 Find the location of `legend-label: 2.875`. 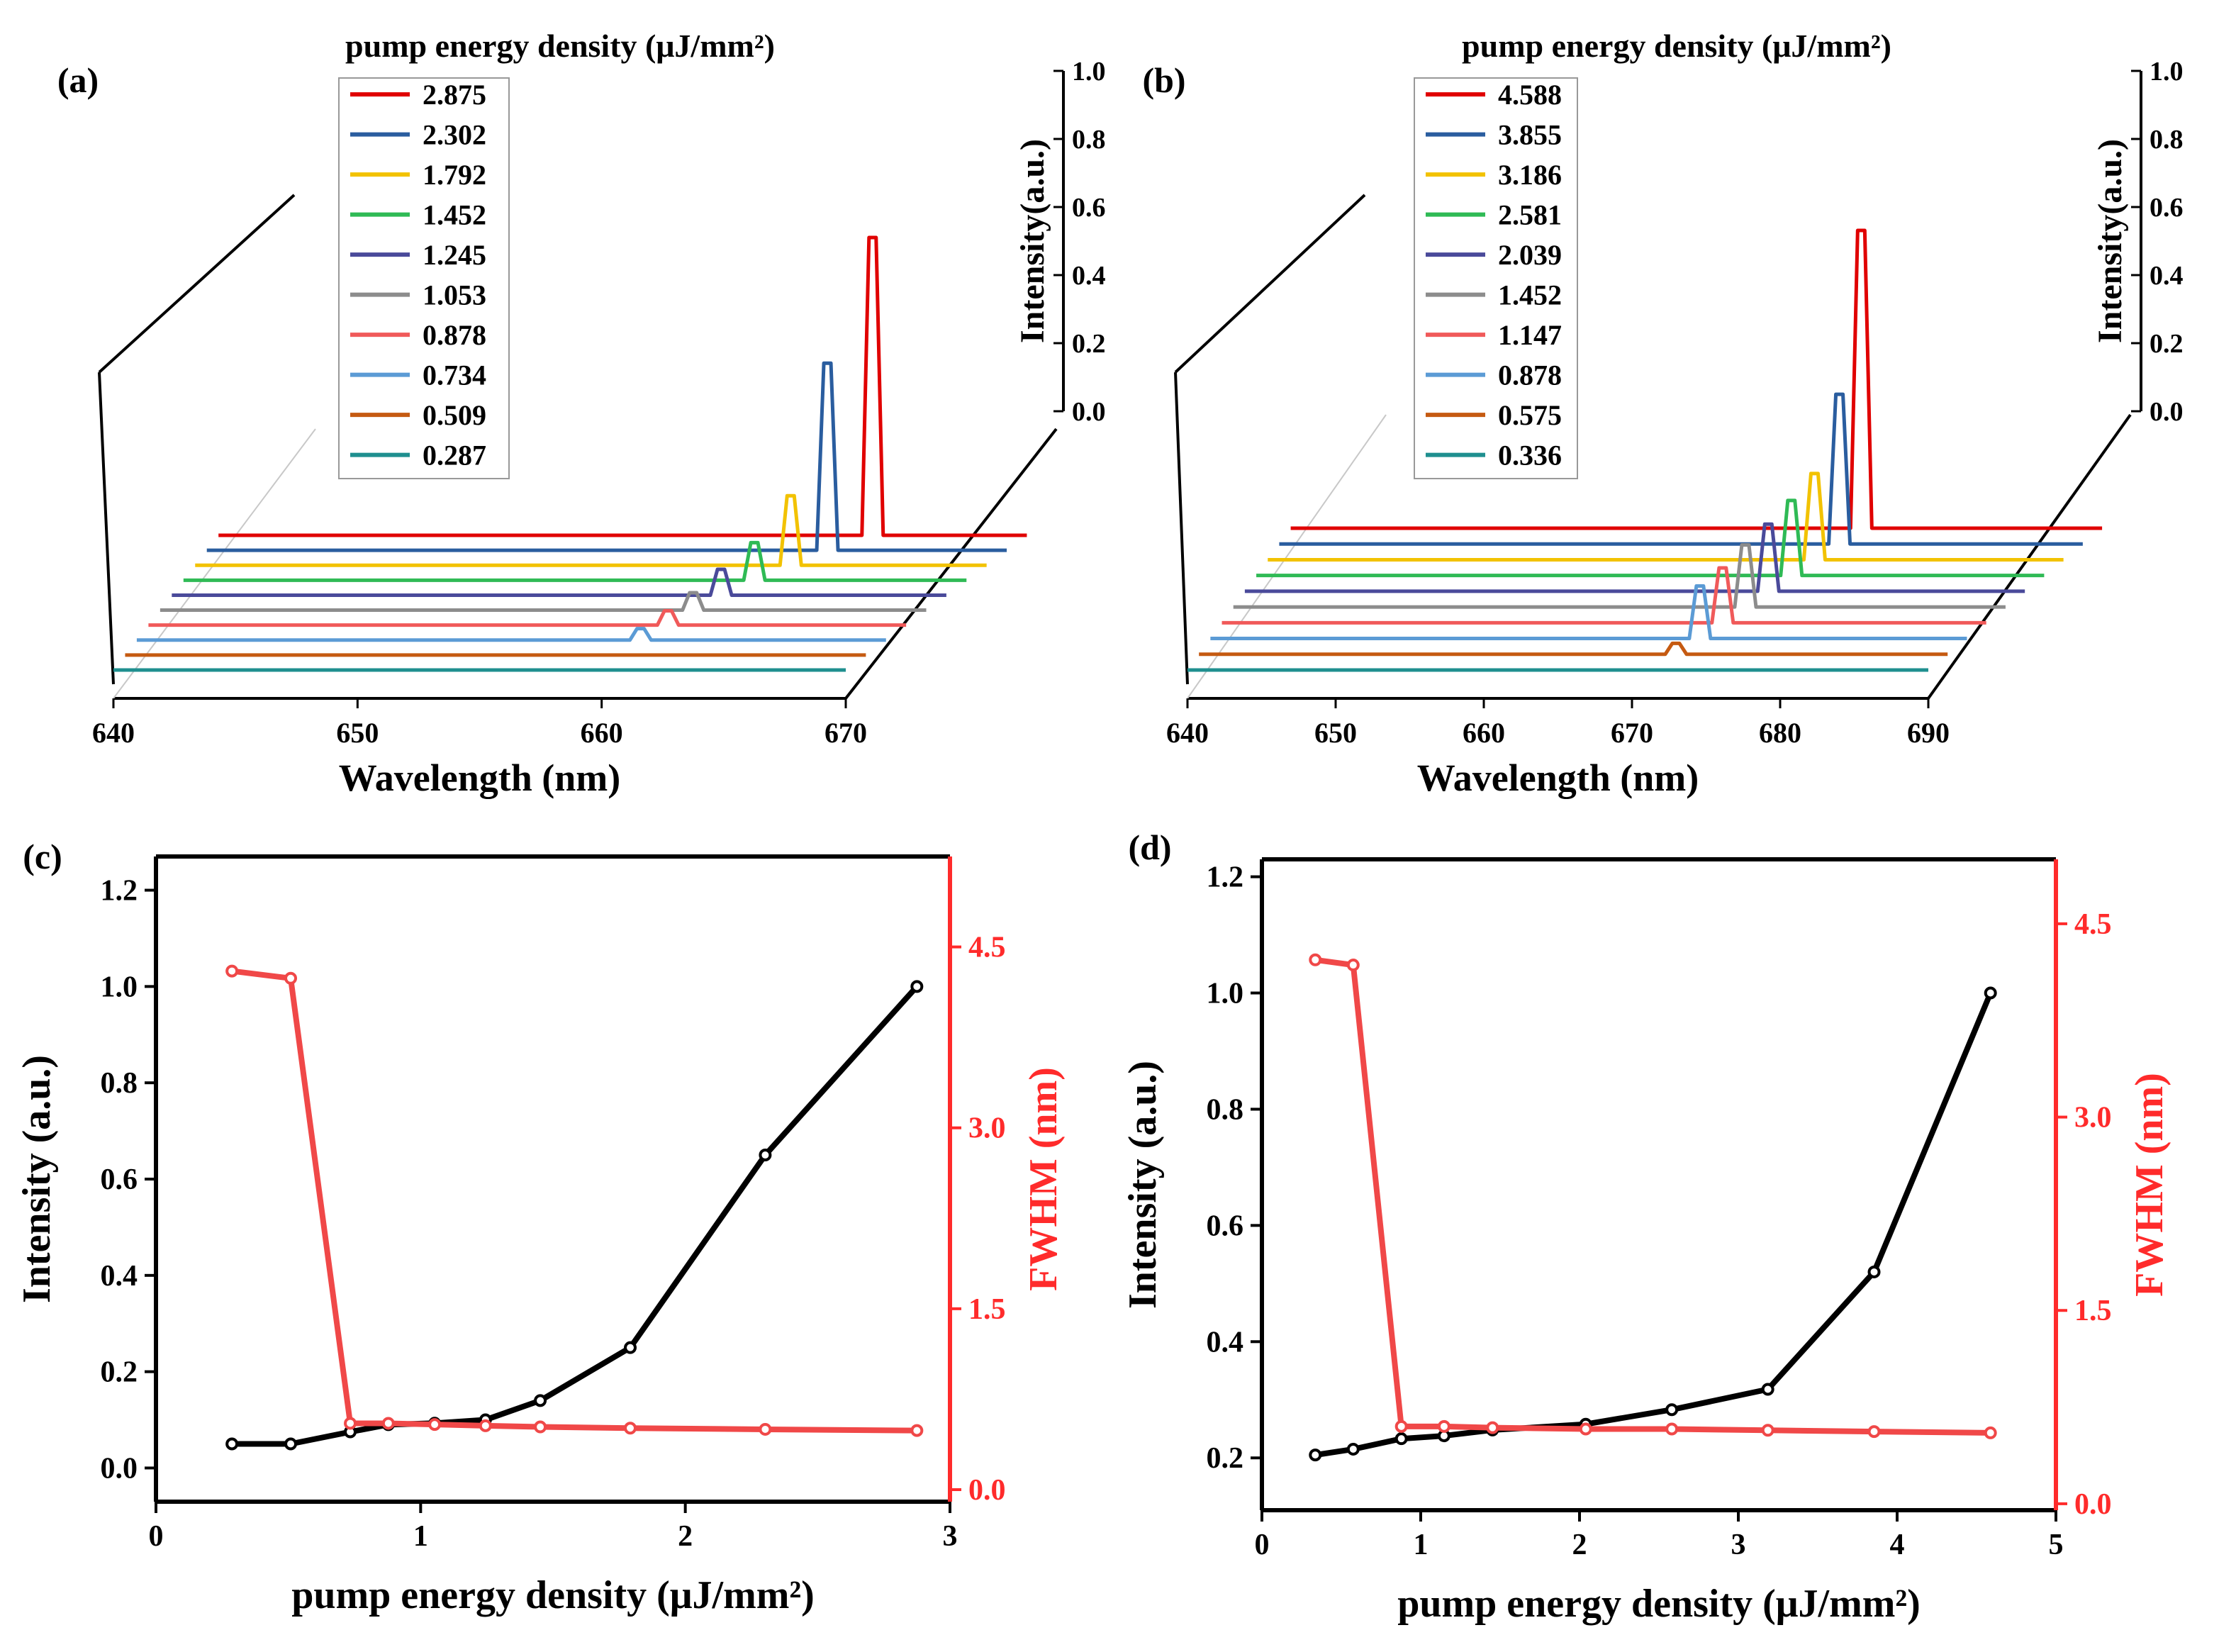

legend-label: 2.875 is located at coordinates (455, 95).